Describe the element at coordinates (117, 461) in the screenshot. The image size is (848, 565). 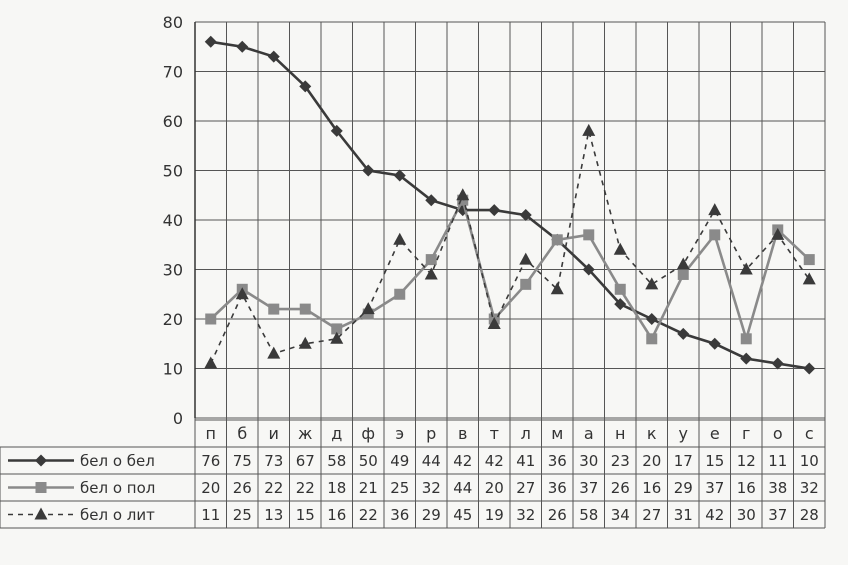
I see `legend-label: бел о бел` at that location.